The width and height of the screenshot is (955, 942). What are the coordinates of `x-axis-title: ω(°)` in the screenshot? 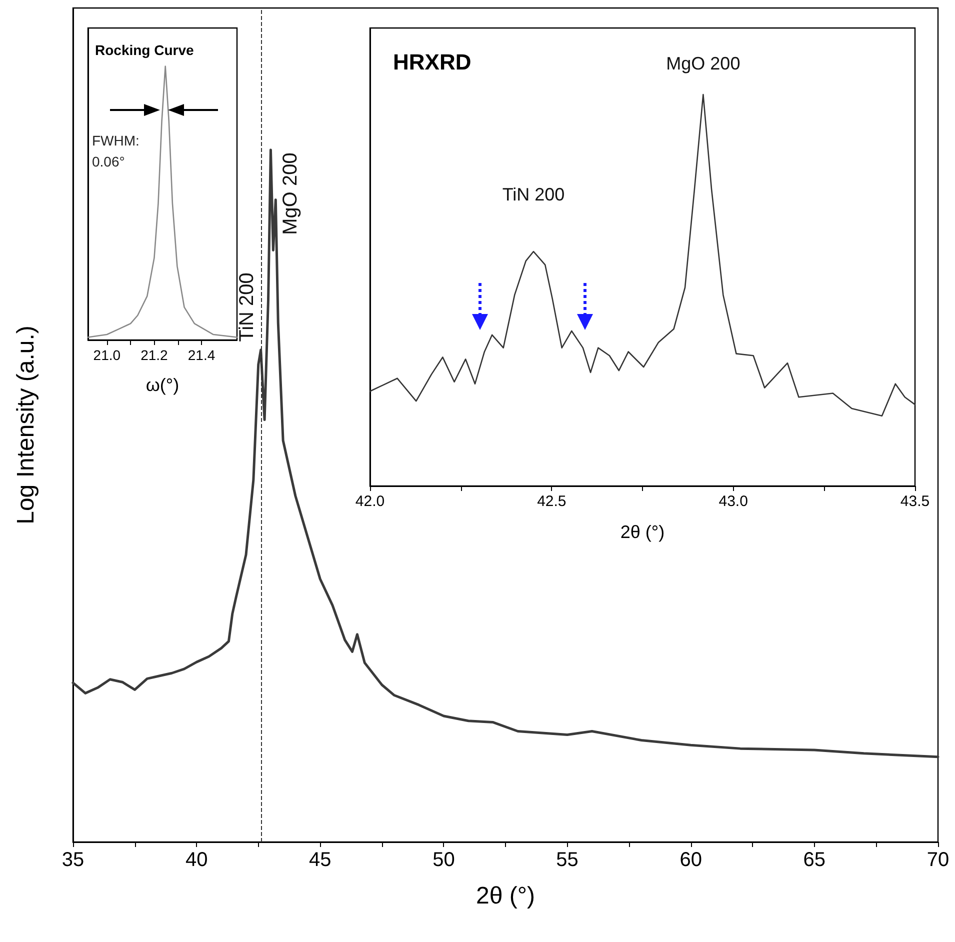 It's located at (163, 385).